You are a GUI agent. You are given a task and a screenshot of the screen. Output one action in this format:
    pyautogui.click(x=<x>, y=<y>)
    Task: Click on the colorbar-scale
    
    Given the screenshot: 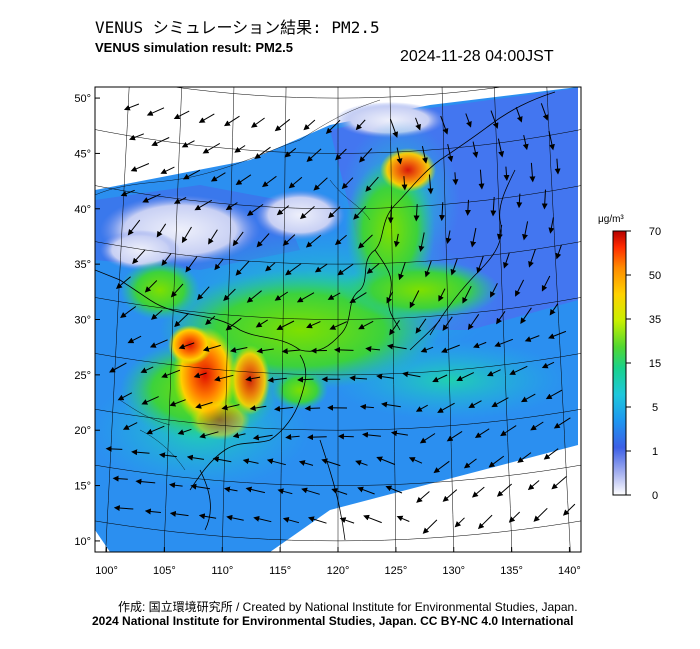 What is the action you would take?
    pyautogui.click(x=619, y=363)
    